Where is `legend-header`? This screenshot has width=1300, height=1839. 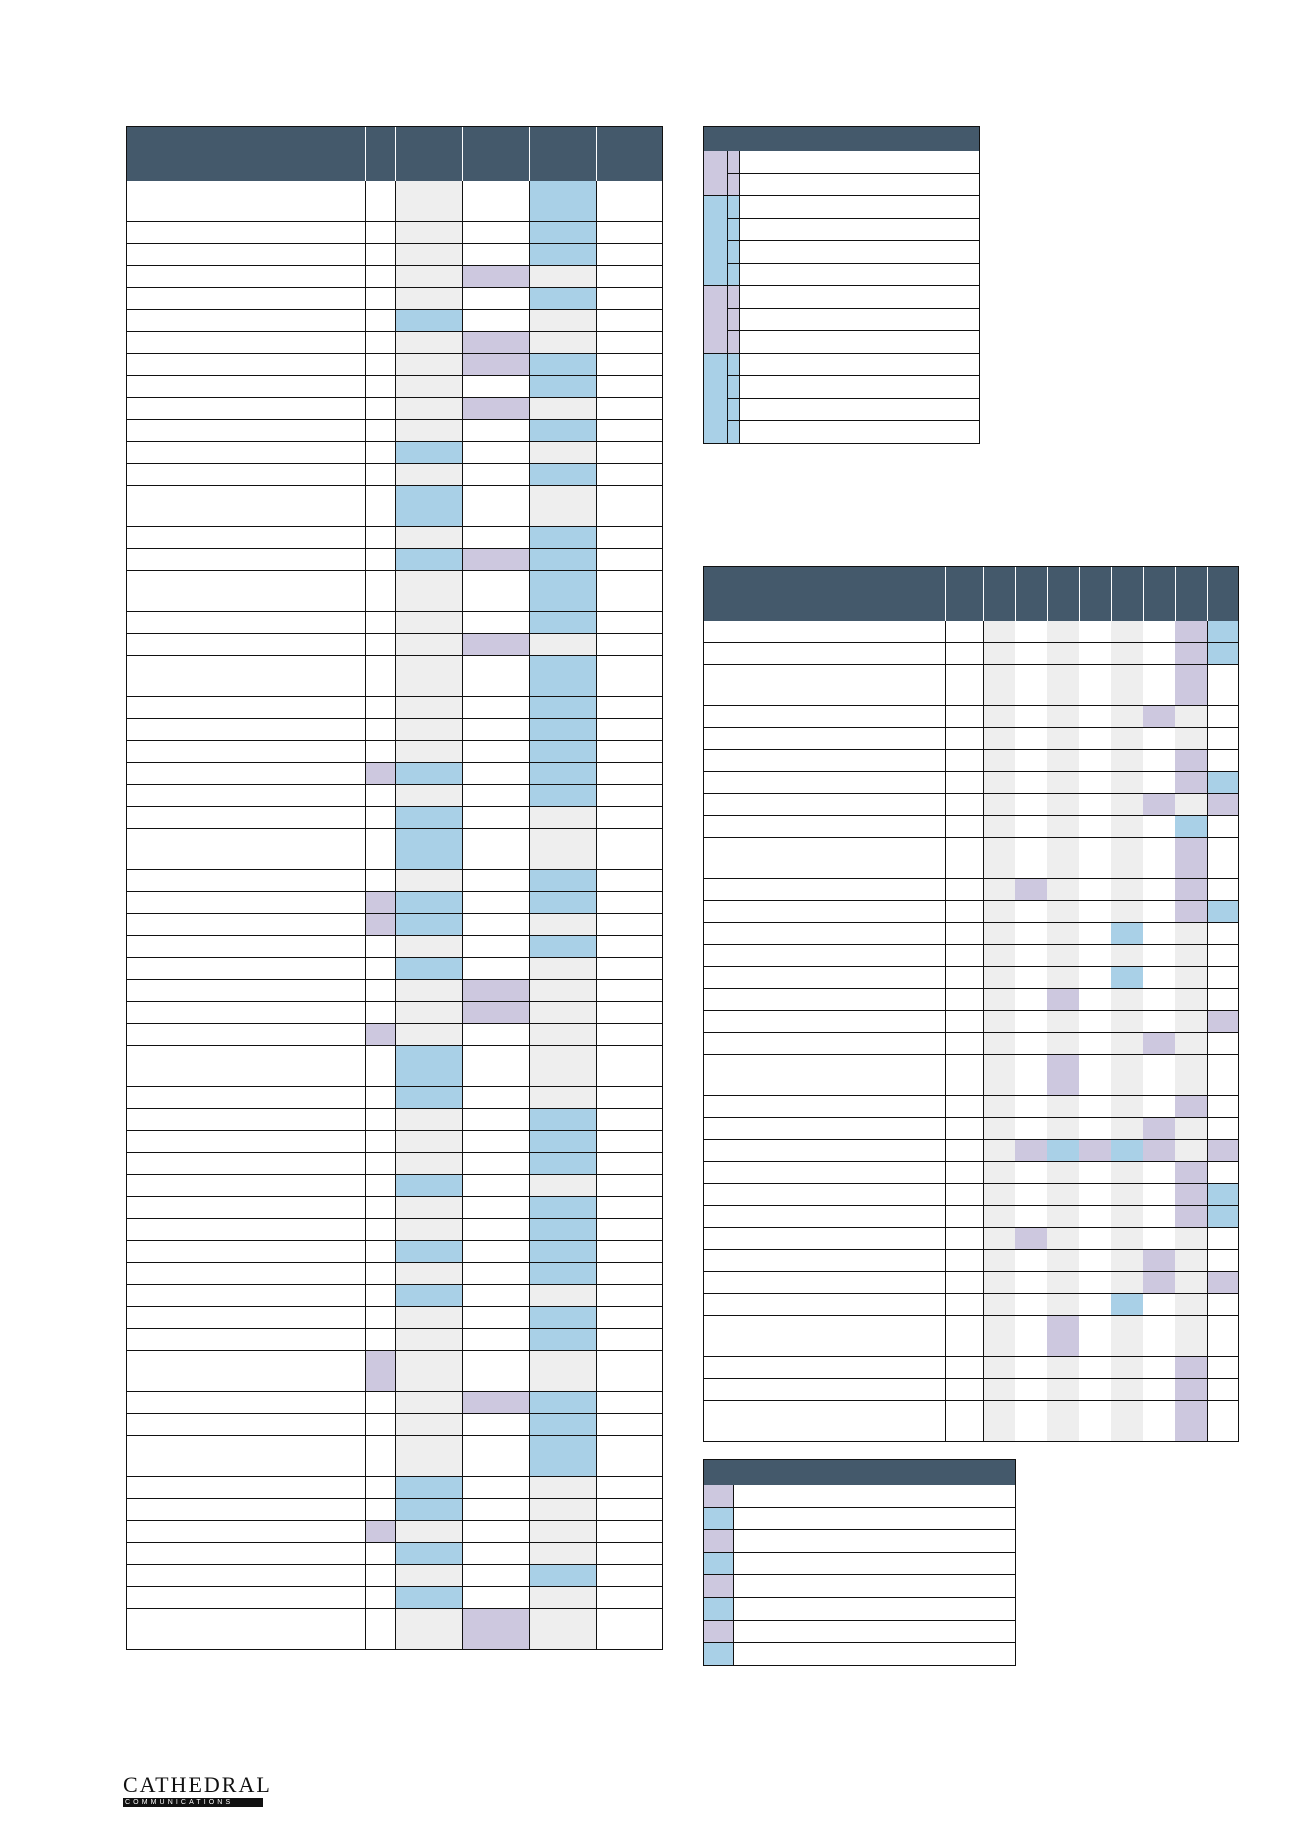
legend-header is located at coordinates (859, 1472).